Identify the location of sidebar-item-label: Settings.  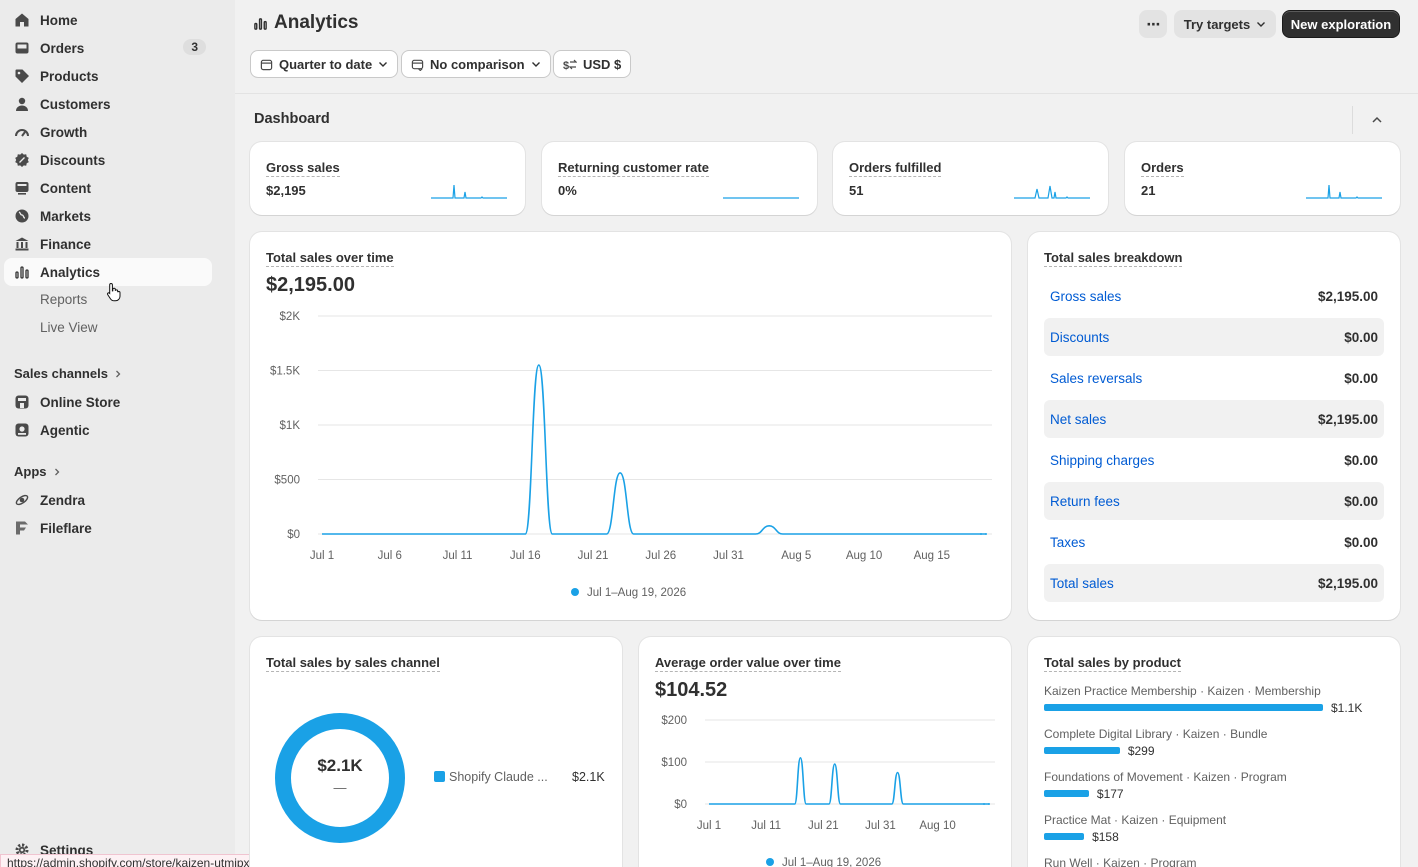
(67, 850).